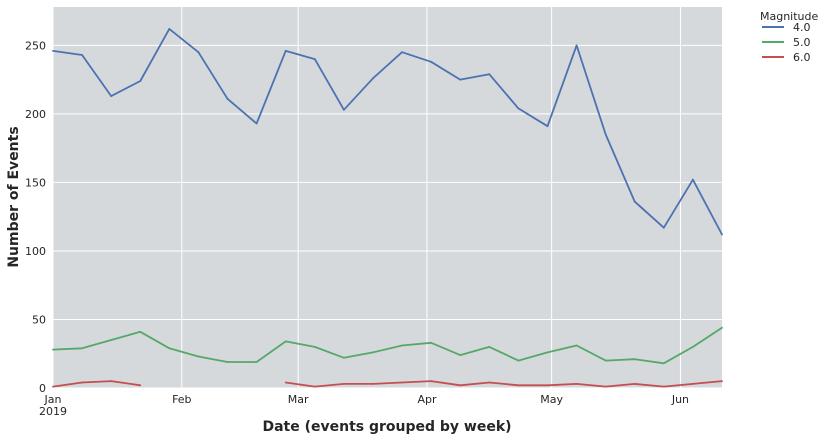 The image size is (826, 445). Describe the element at coordinates (181, 399) in the screenshot. I see `x-tick-label: Feb` at that location.